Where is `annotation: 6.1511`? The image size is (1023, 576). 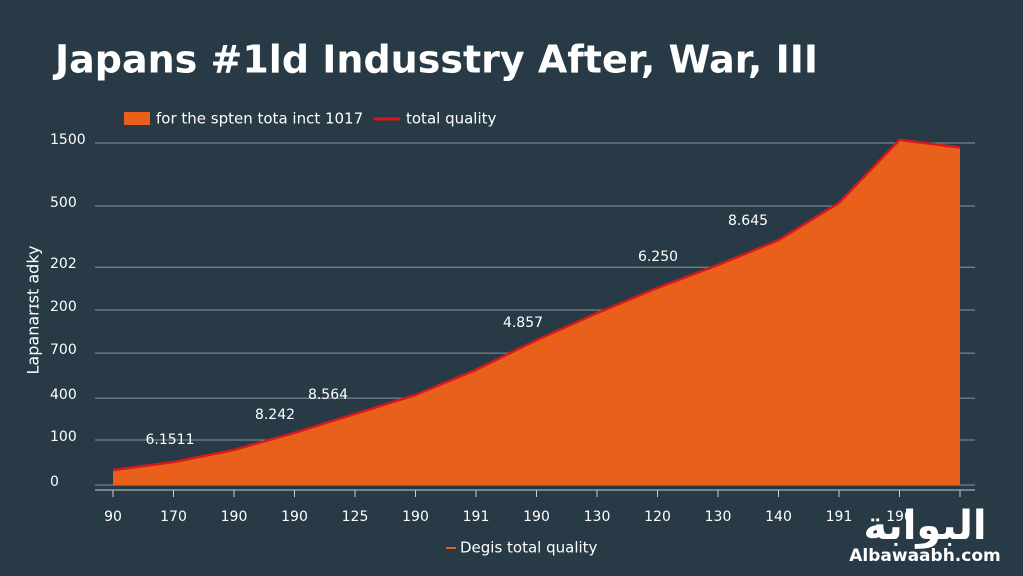 annotation: 6.1511 is located at coordinates (170, 440).